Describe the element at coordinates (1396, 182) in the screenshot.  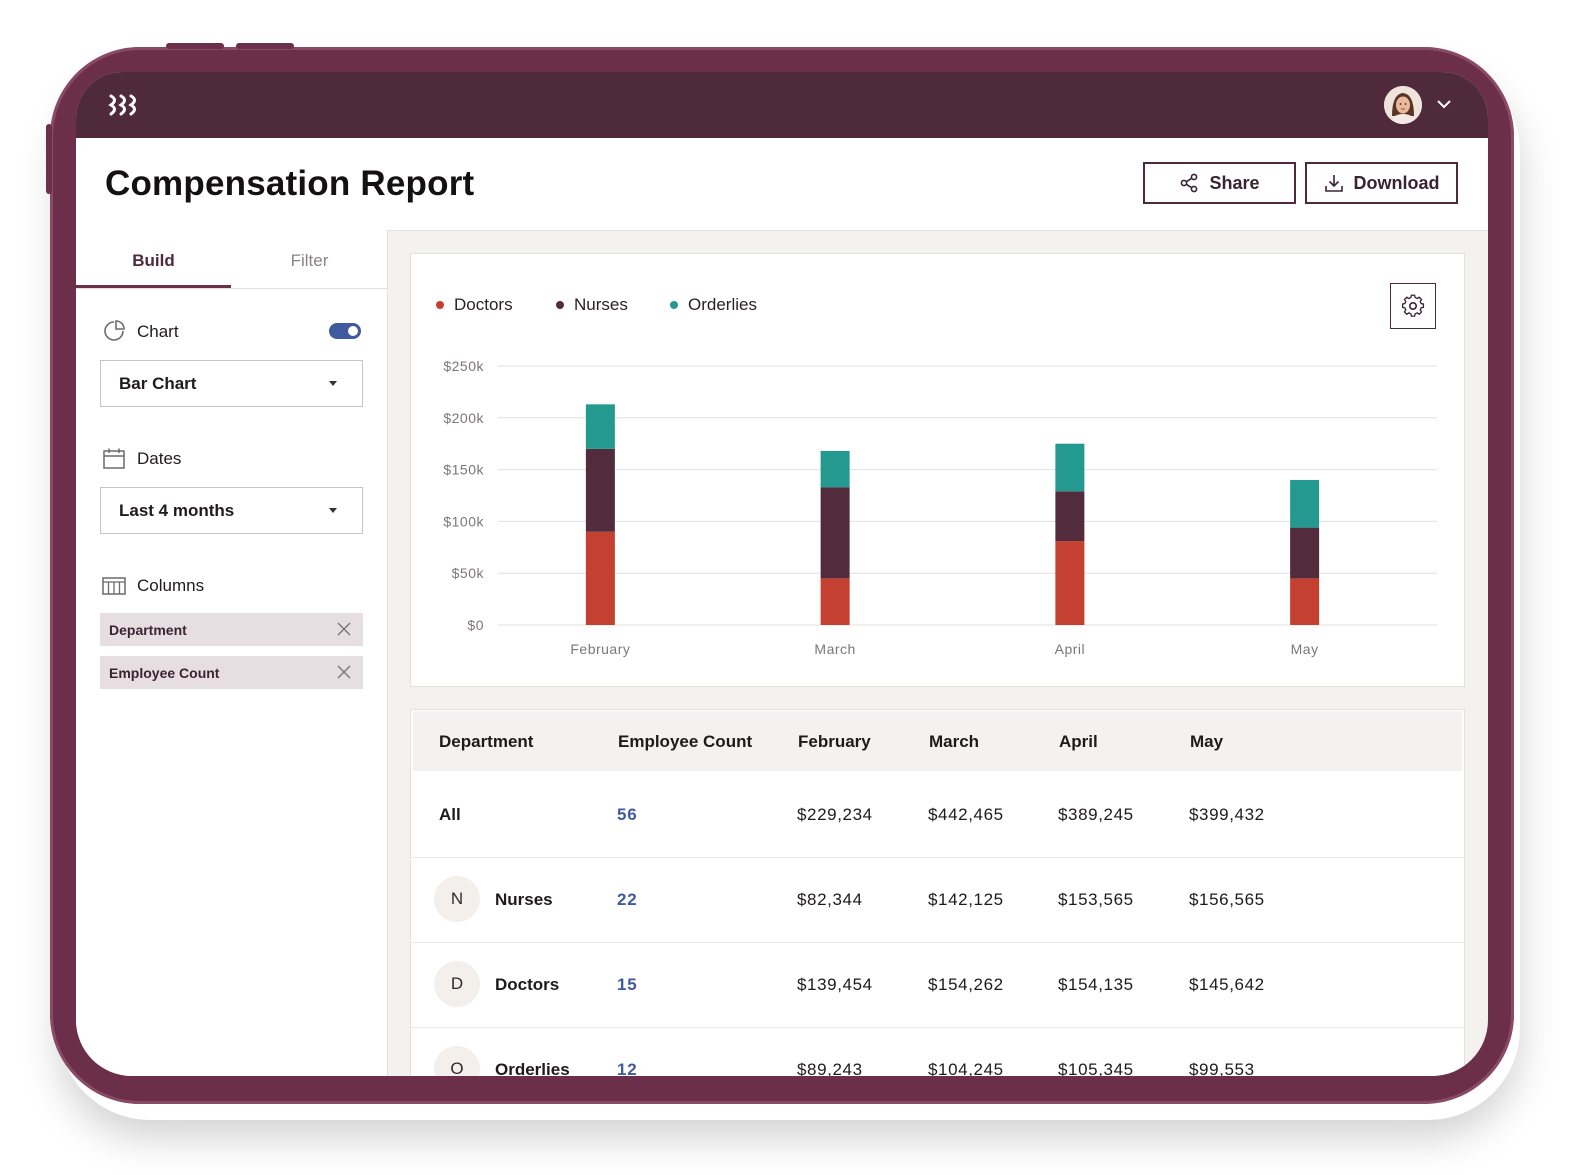
I see `download-button-label: Download` at that location.